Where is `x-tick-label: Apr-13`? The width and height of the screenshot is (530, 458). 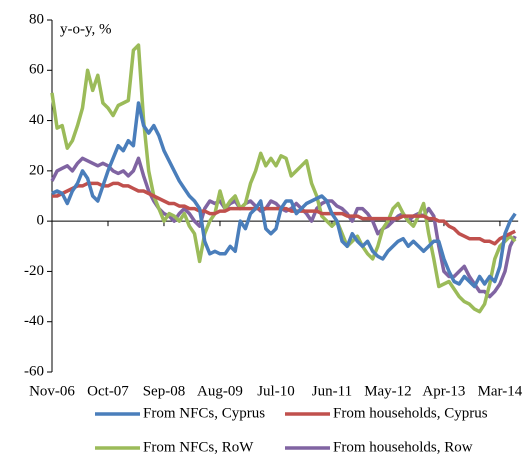
x-tick-label: Apr-13 is located at coordinates (443, 391).